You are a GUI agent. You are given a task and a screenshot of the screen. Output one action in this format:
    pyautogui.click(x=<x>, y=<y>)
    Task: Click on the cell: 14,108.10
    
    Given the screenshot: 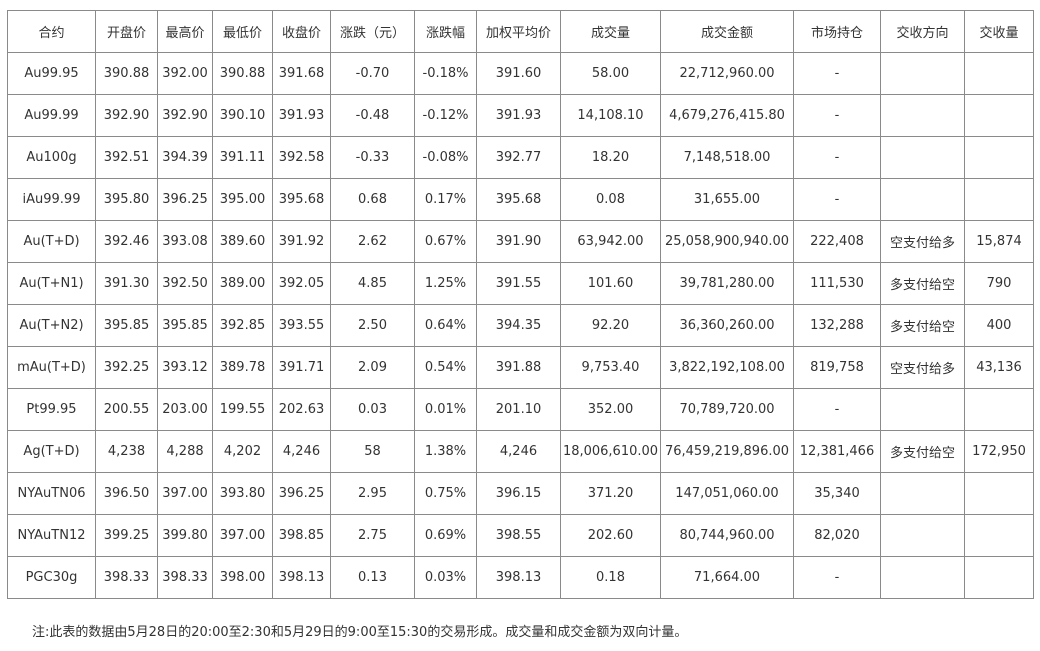 What is the action you would take?
    pyautogui.click(x=610, y=115)
    